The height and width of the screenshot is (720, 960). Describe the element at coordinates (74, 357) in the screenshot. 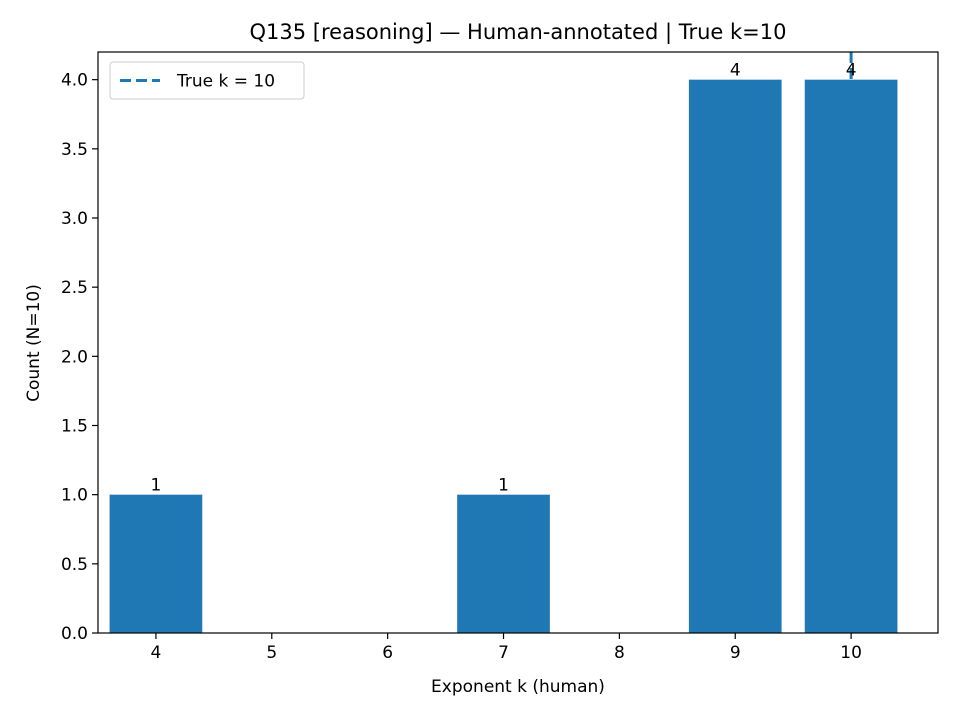

I see `y-tick-label: 2.0` at that location.